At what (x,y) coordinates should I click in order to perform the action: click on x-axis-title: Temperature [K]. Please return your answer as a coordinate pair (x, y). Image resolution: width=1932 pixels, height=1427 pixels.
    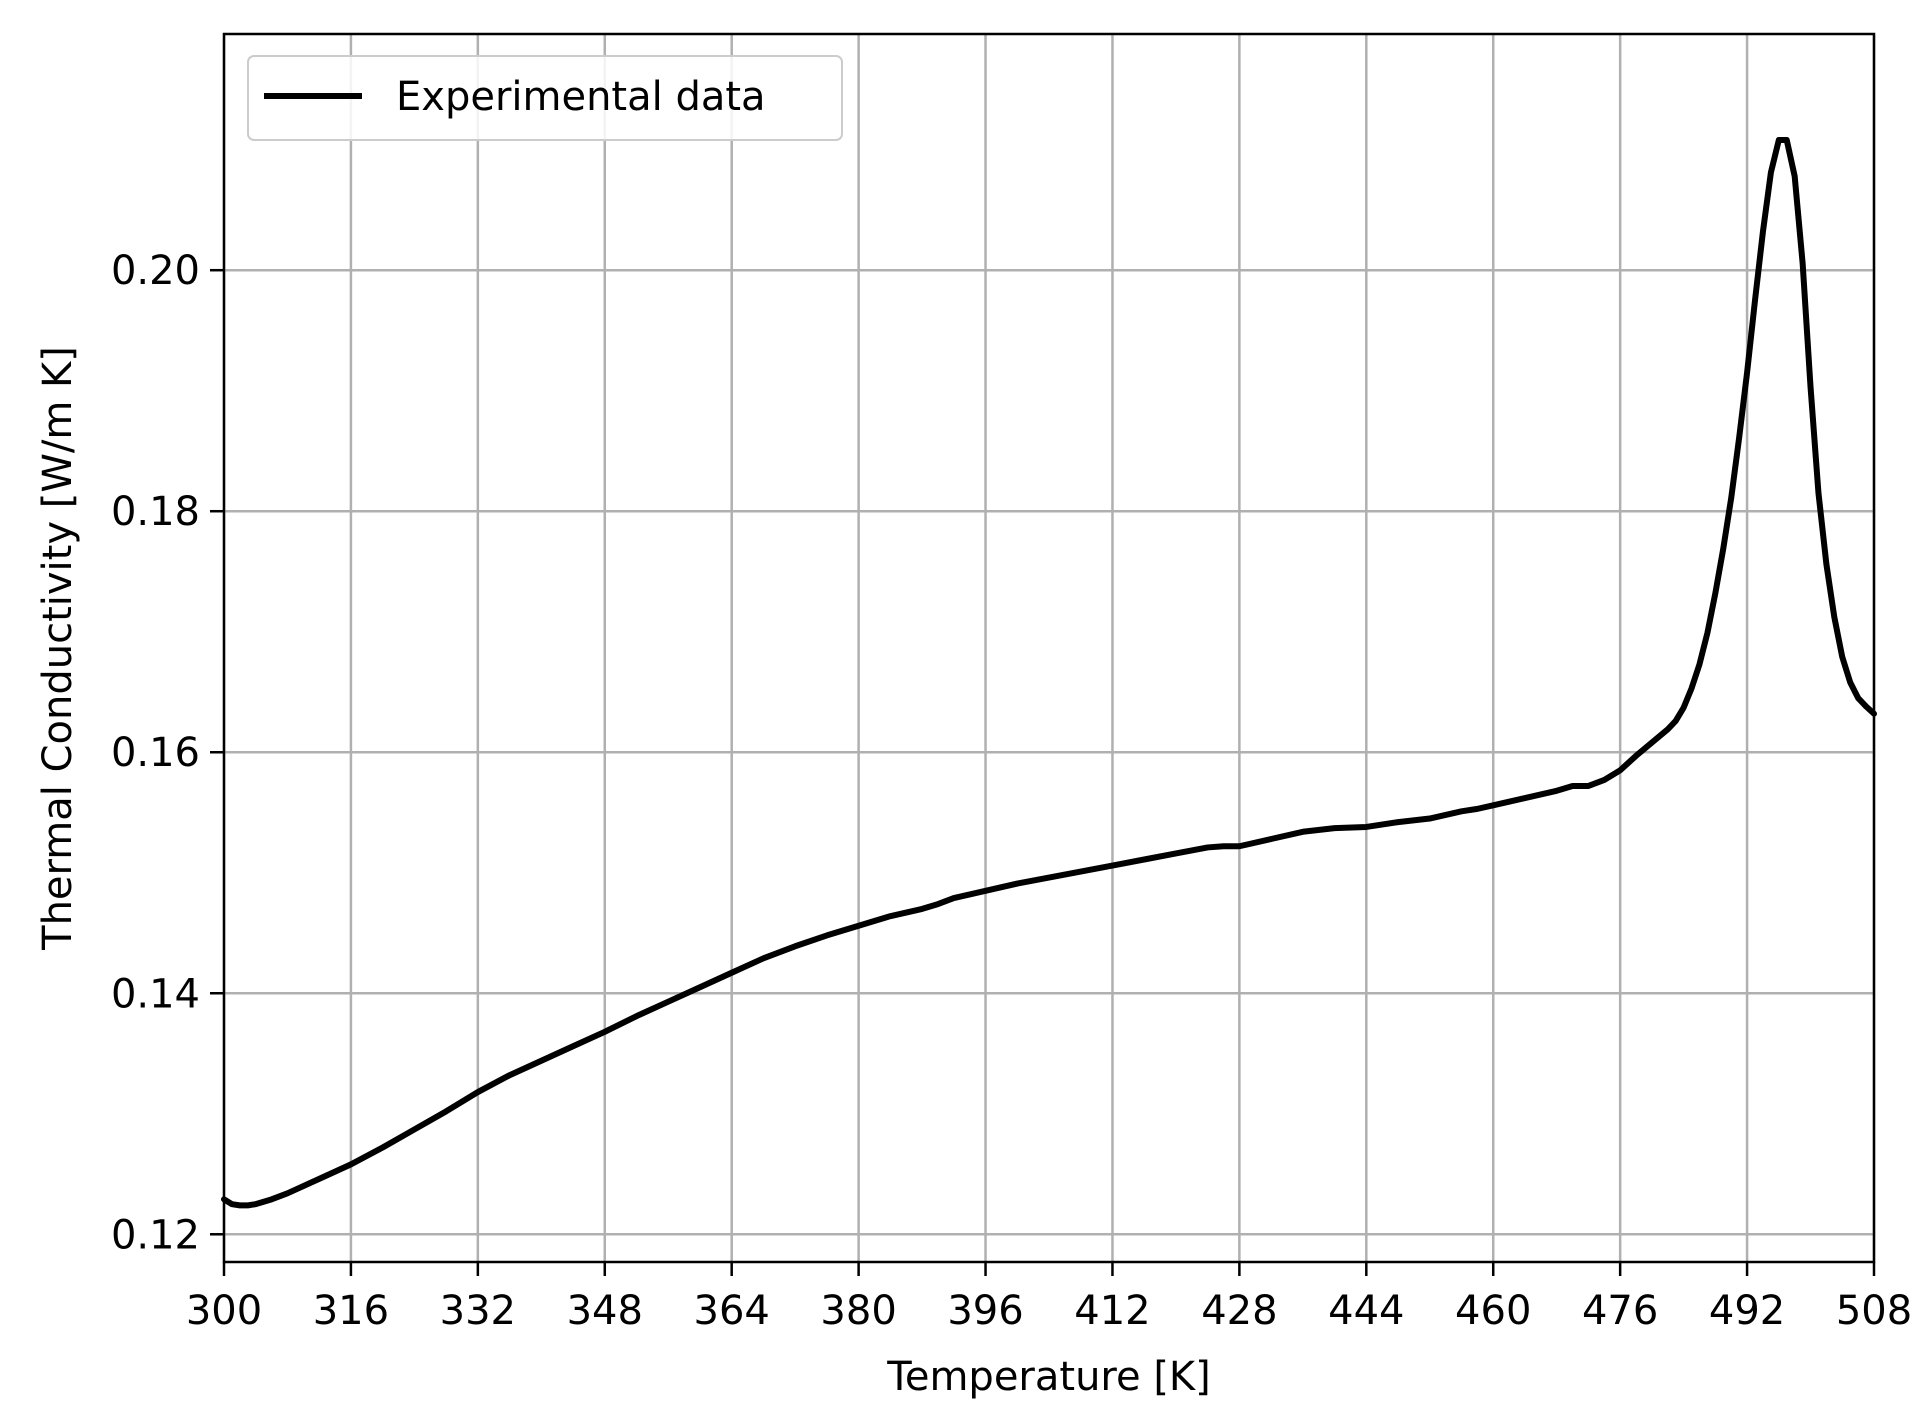
    Looking at the image, I should click on (1048, 1377).